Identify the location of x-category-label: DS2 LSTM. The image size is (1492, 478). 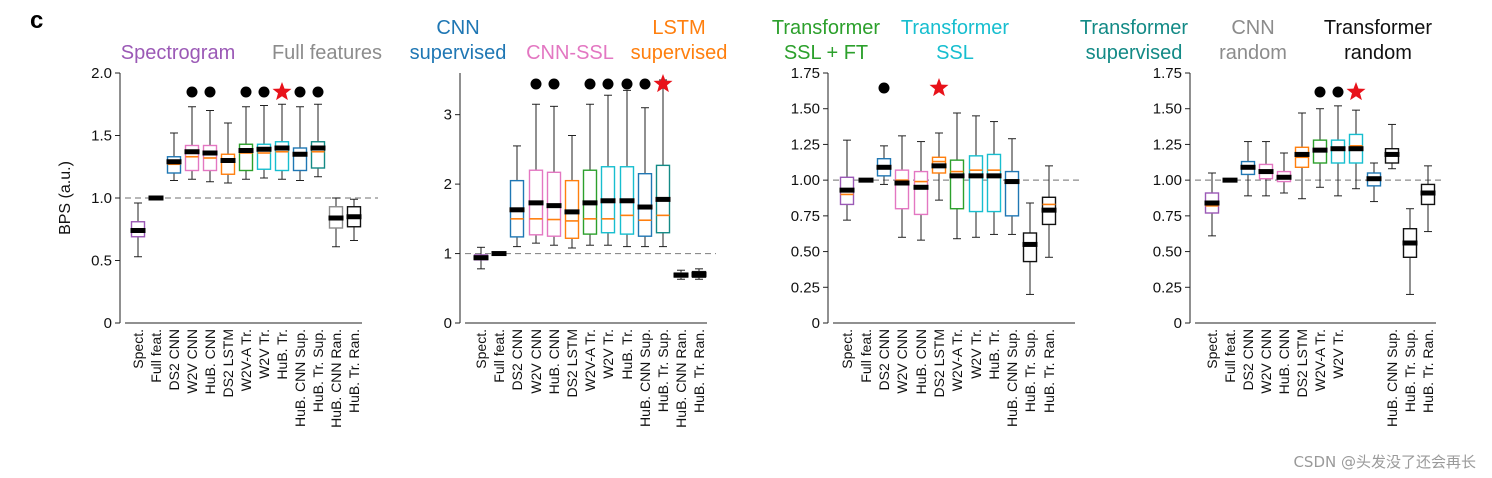
(939, 363).